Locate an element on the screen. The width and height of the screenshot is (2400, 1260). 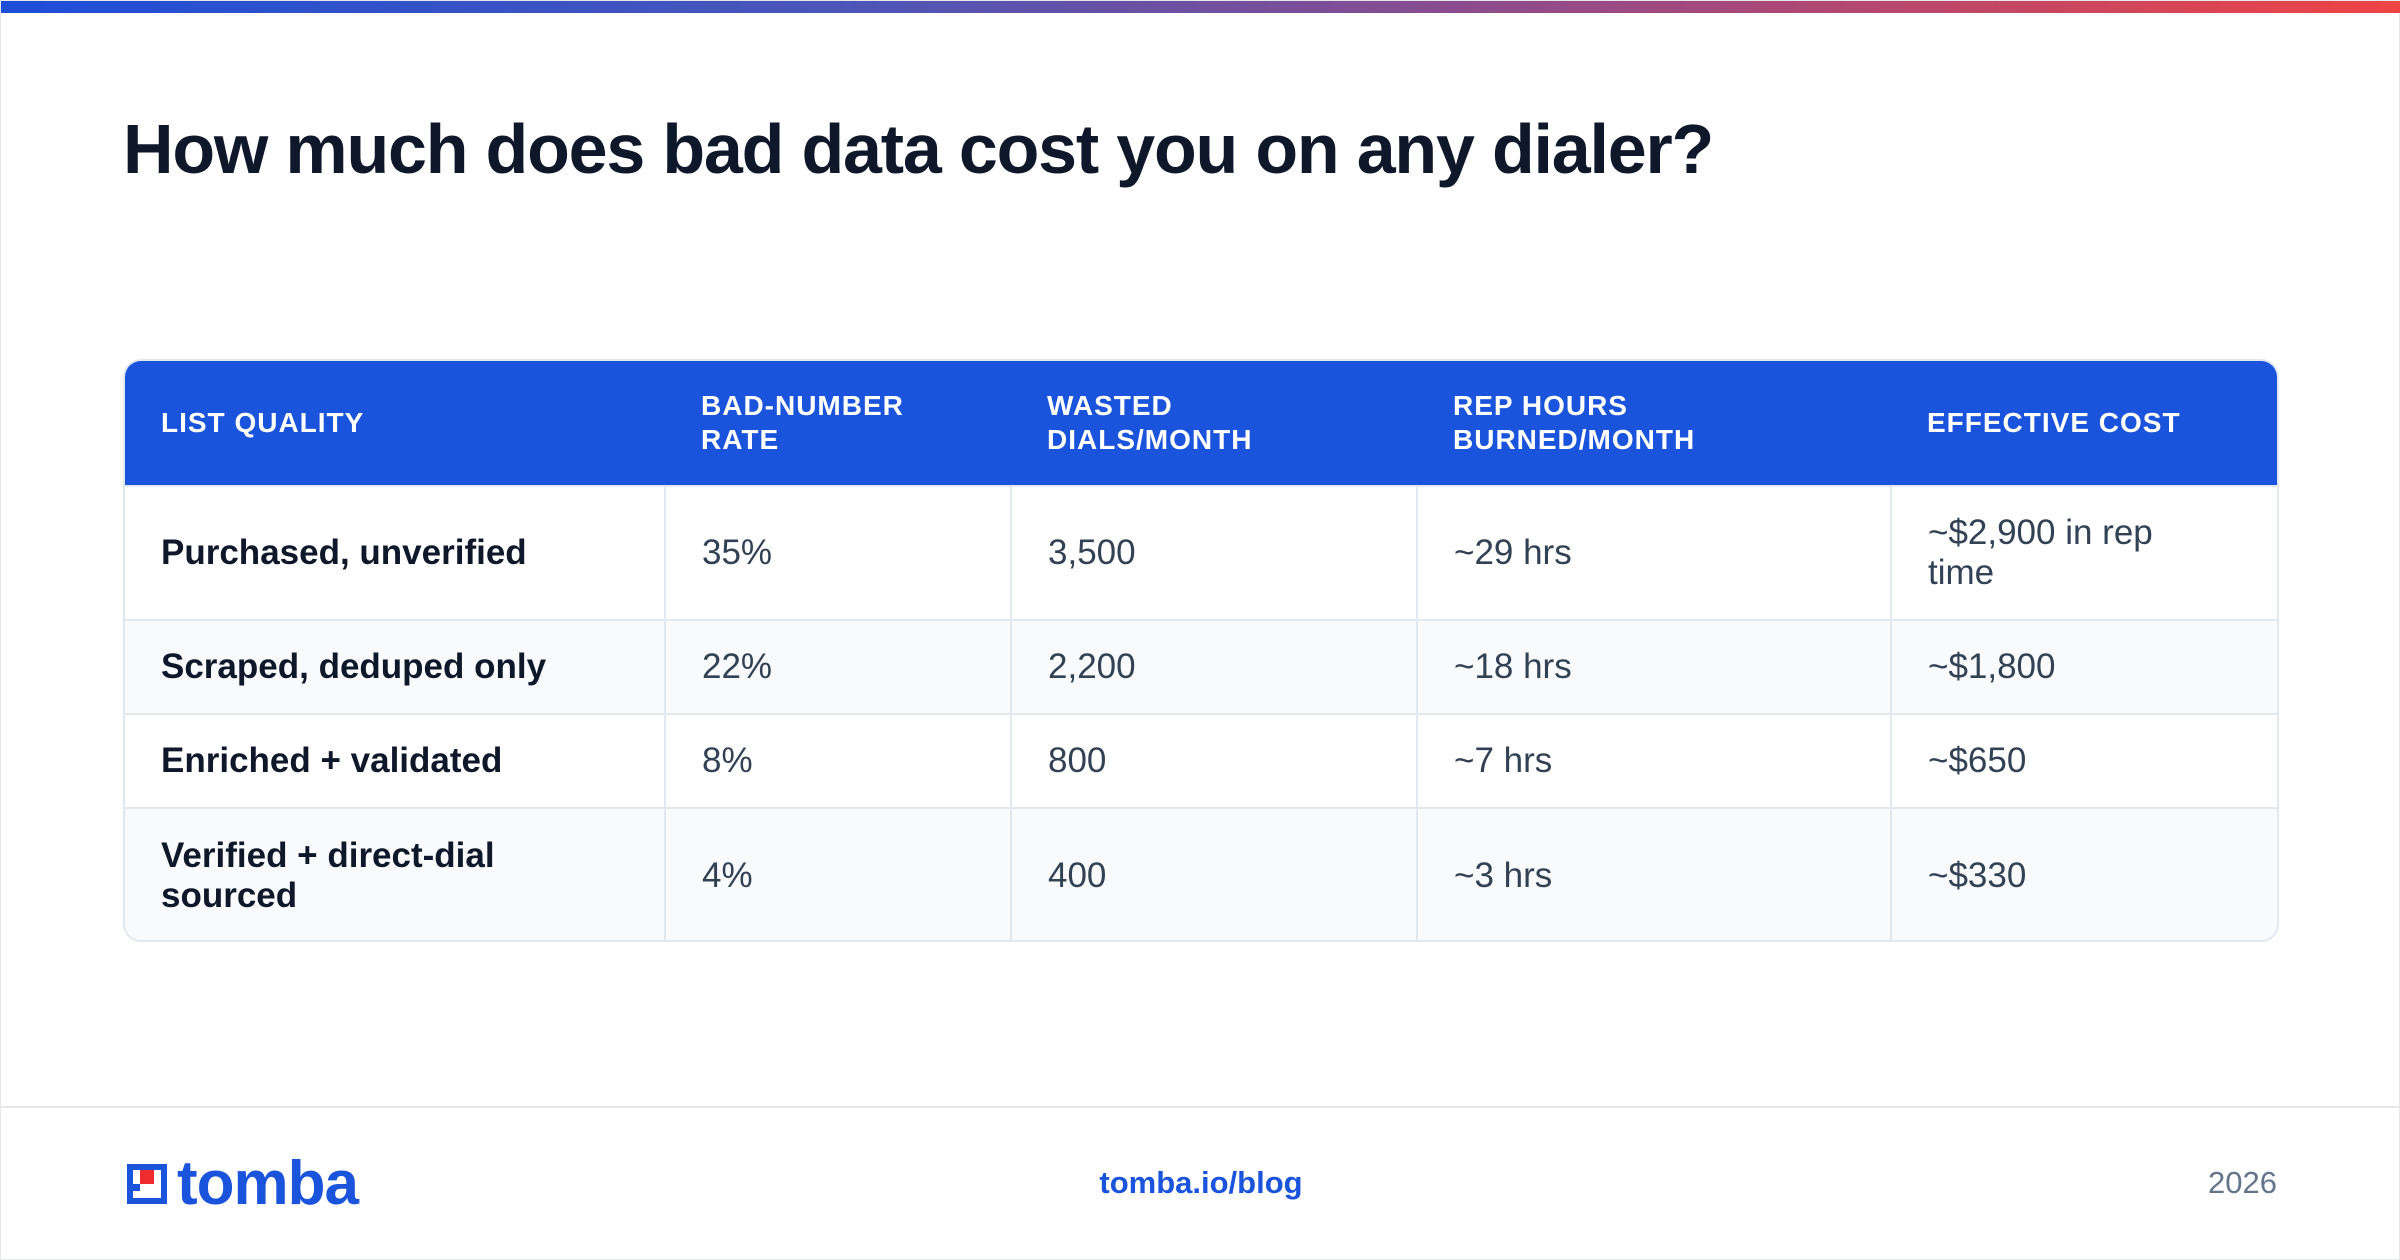
footer-year: 2026 is located at coordinates (2242, 1182).